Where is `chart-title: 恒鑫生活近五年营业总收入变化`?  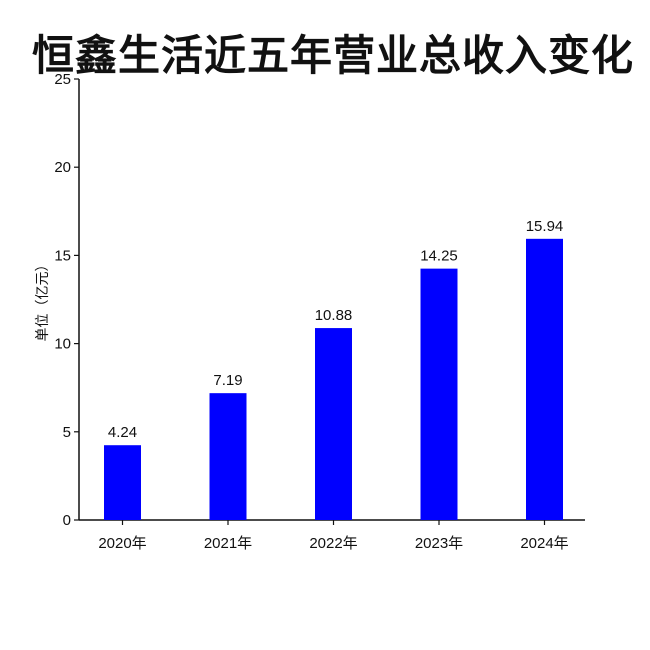 chart-title: 恒鑫生活近五年营业总收入变化 is located at coordinates (332, 55).